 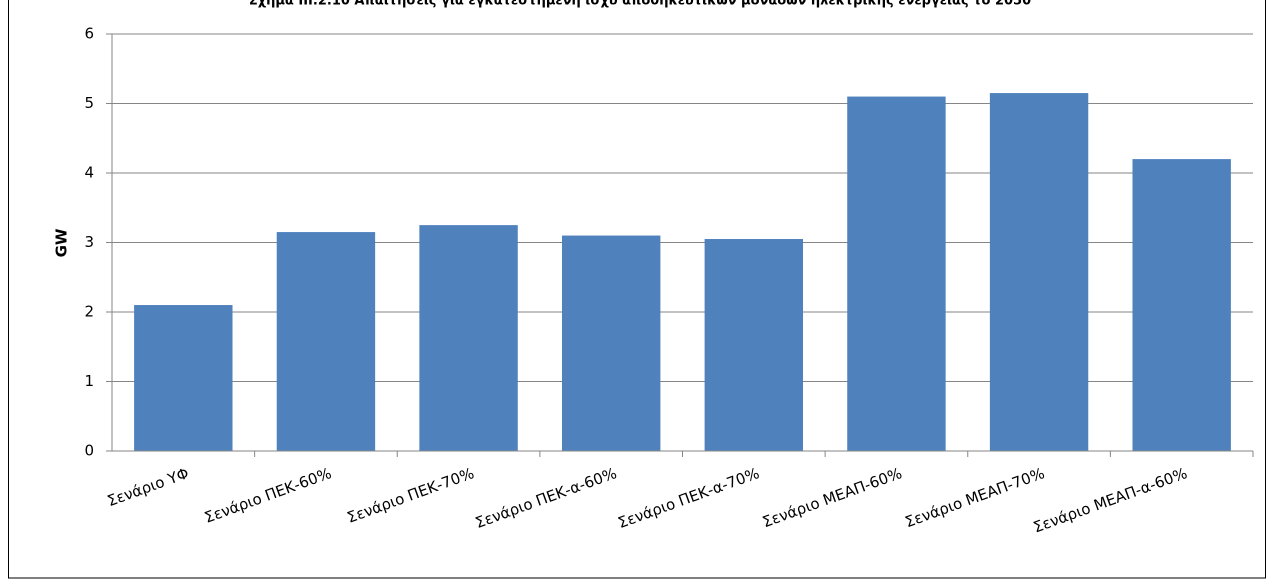 What do you see at coordinates (89, 242) in the screenshot?
I see `y-tick-label: 3` at bounding box center [89, 242].